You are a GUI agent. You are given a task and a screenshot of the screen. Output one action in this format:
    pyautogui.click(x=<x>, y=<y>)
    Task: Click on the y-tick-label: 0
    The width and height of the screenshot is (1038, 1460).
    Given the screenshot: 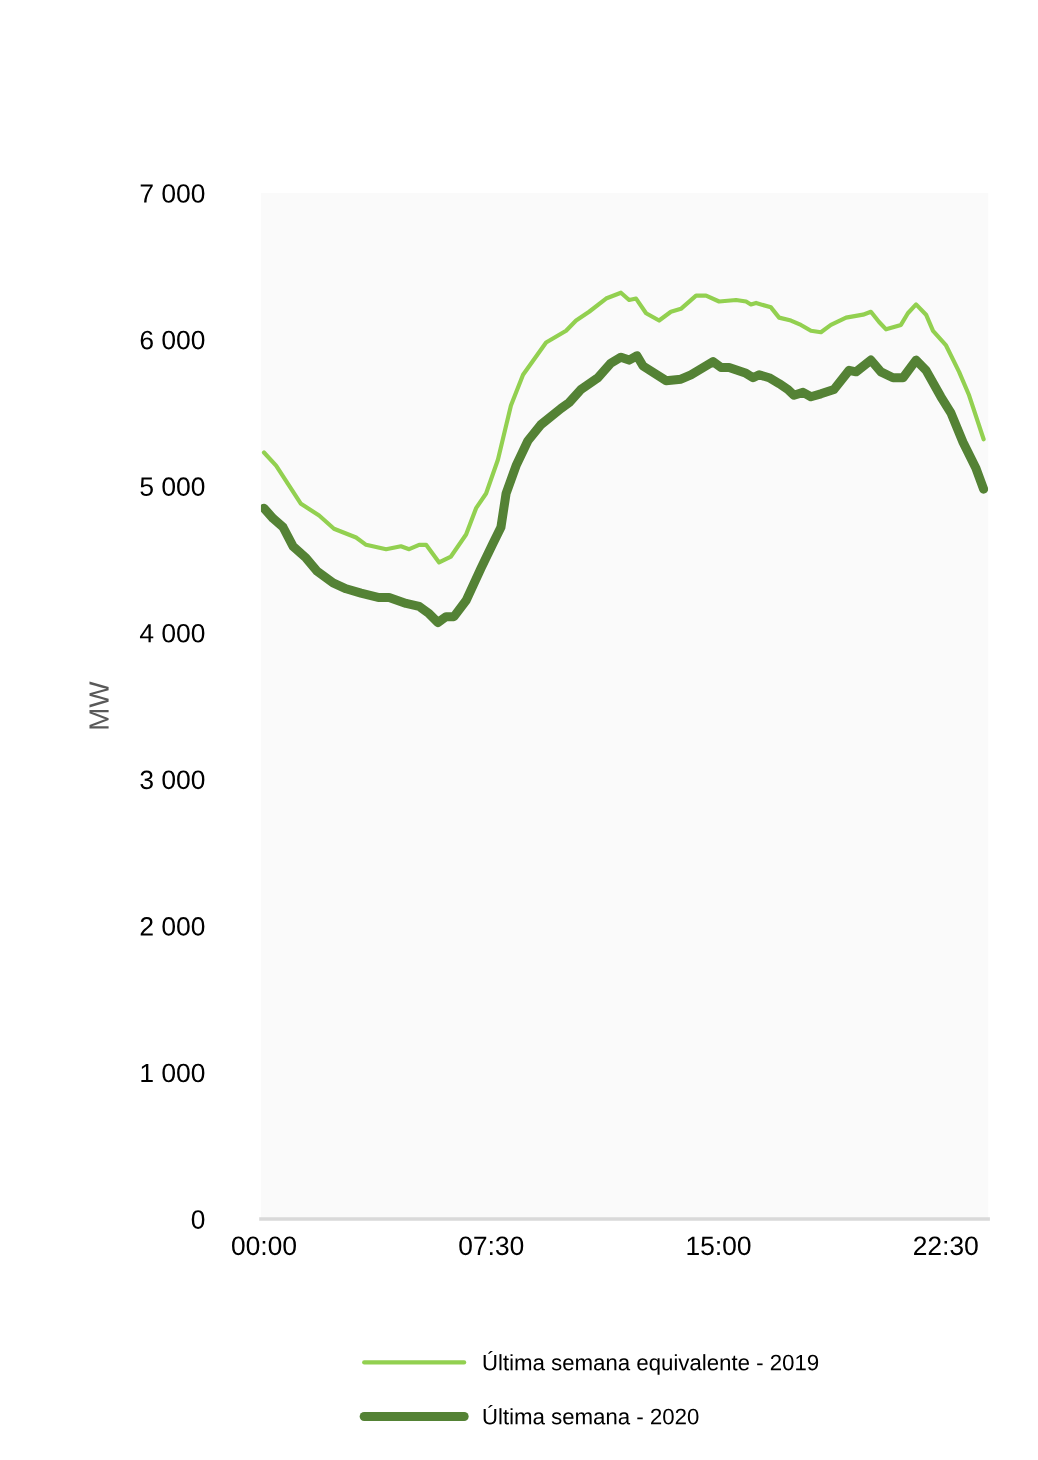 What is the action you would take?
    pyautogui.click(x=198, y=1219)
    